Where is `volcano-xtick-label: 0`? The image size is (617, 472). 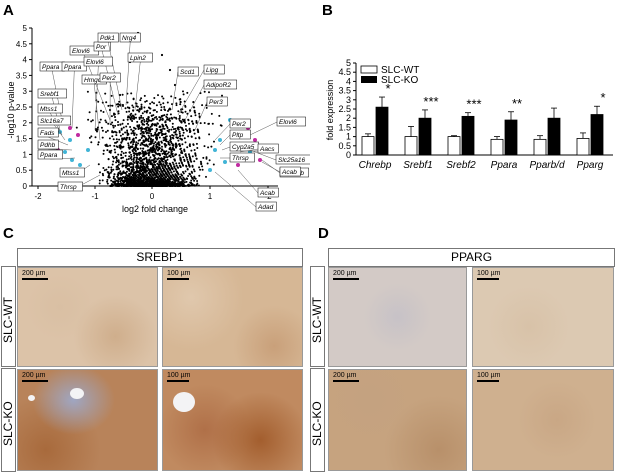 volcano-xtick-label: 0 is located at coordinates (152, 196).